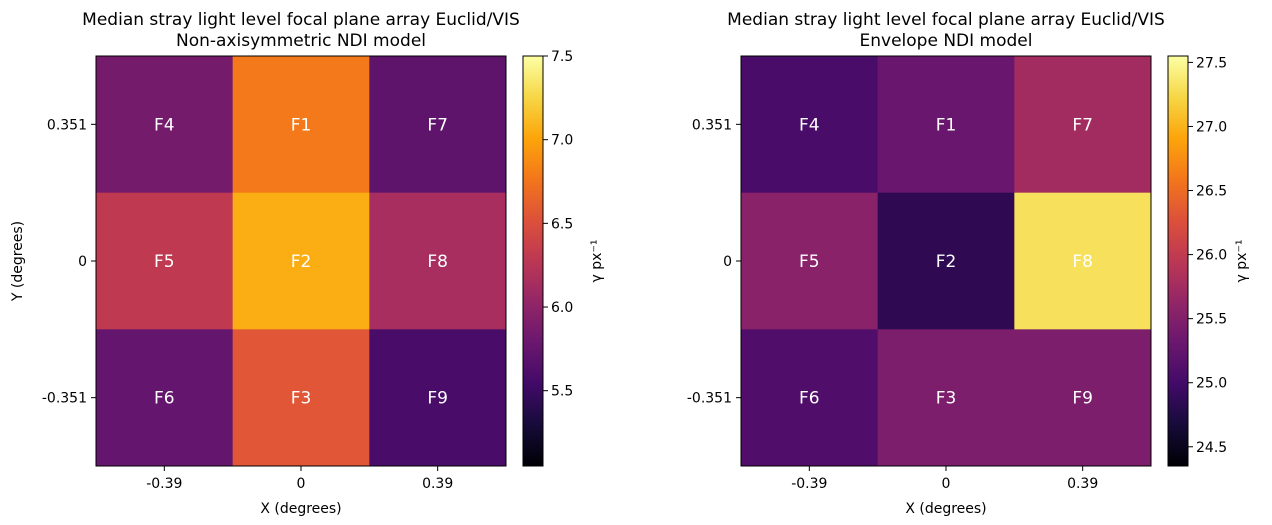 The image size is (1272, 525). I want to click on colorbar-tick-label: 7.5, so click(562, 57).